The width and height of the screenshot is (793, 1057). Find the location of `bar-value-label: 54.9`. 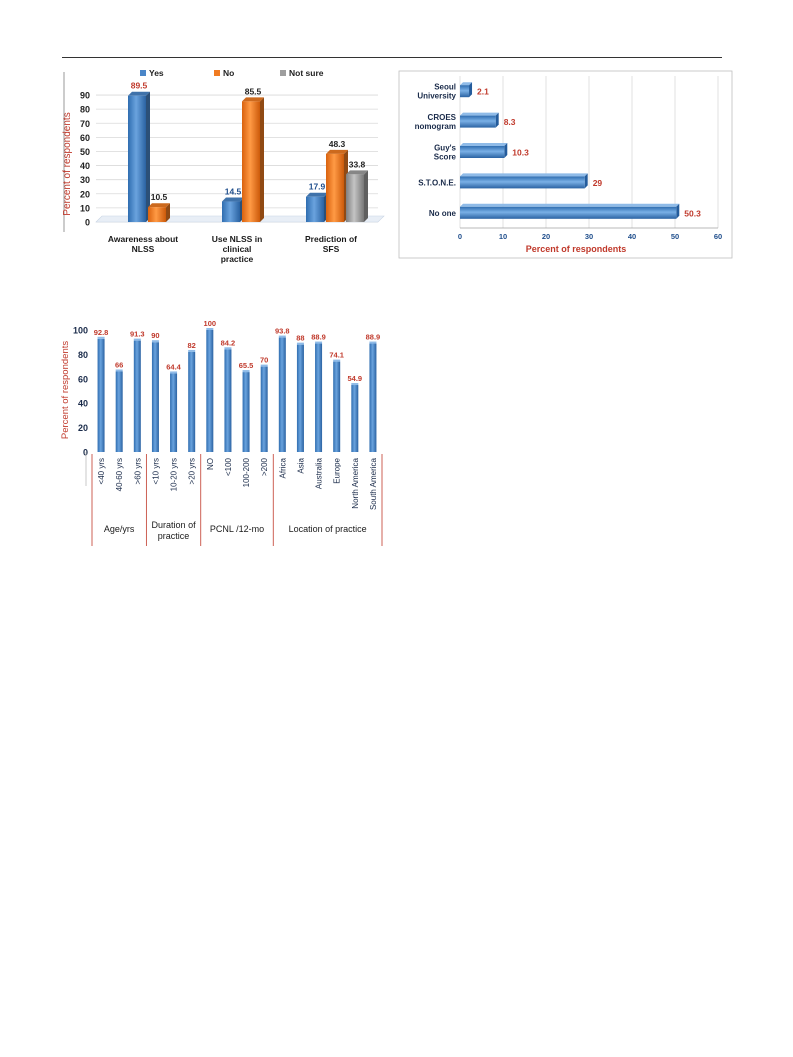

bar-value-label: 54.9 is located at coordinates (355, 378).